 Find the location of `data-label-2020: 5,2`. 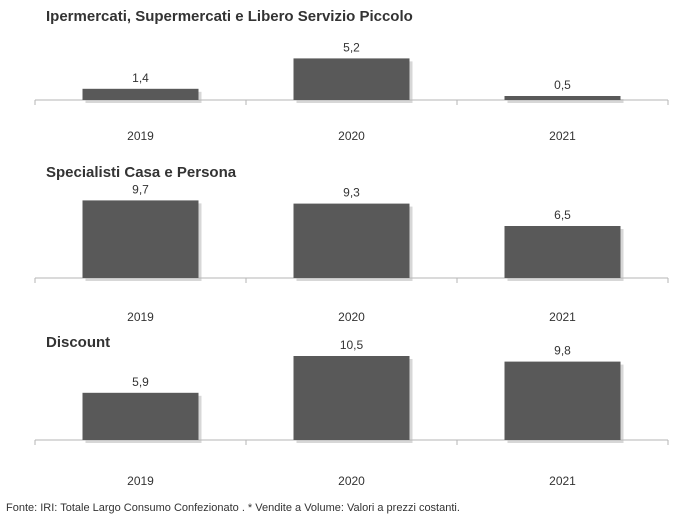

data-label-2020: 5,2 is located at coordinates (351, 47).